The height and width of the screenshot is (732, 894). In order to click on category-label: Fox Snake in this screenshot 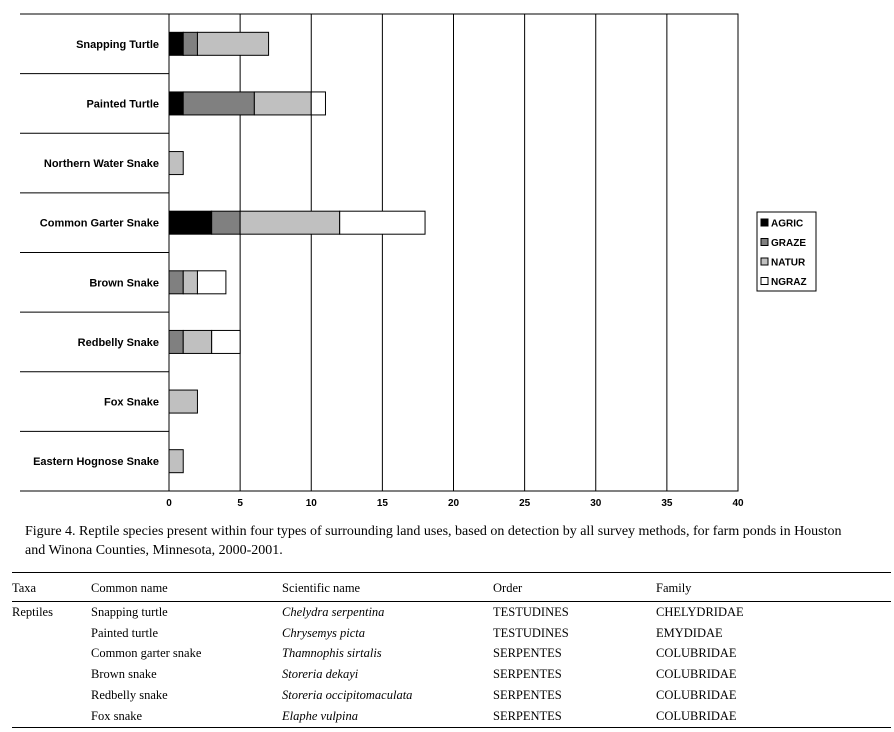, I will do `click(131, 403)`.